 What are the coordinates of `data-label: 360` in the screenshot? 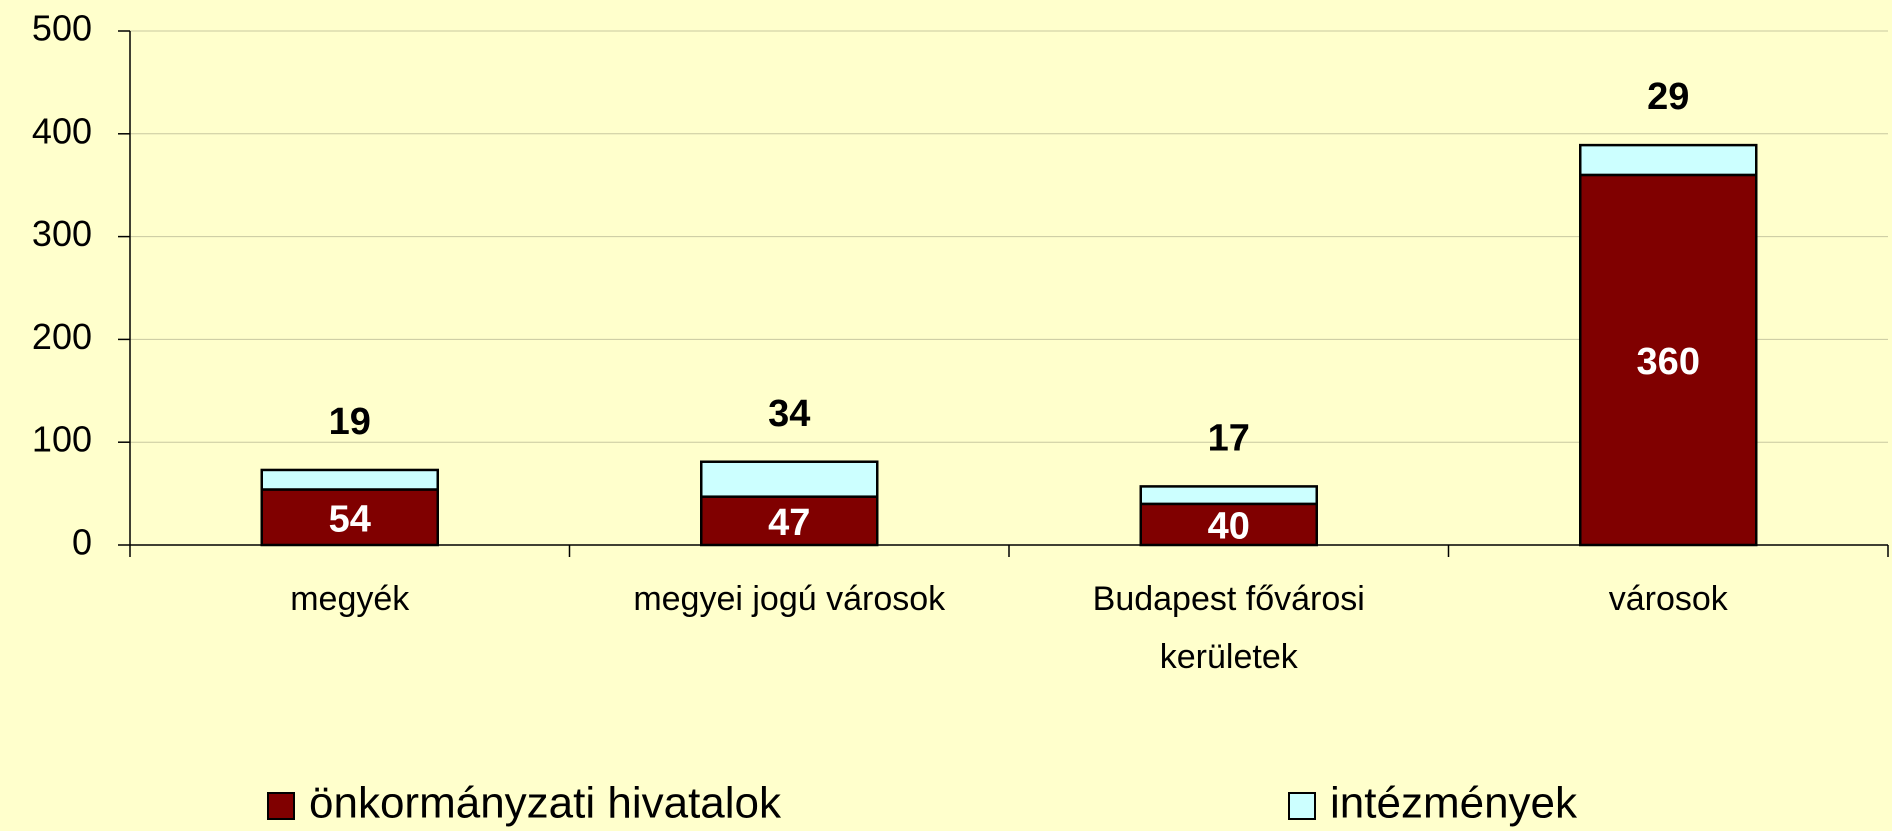 It's located at (1668, 362).